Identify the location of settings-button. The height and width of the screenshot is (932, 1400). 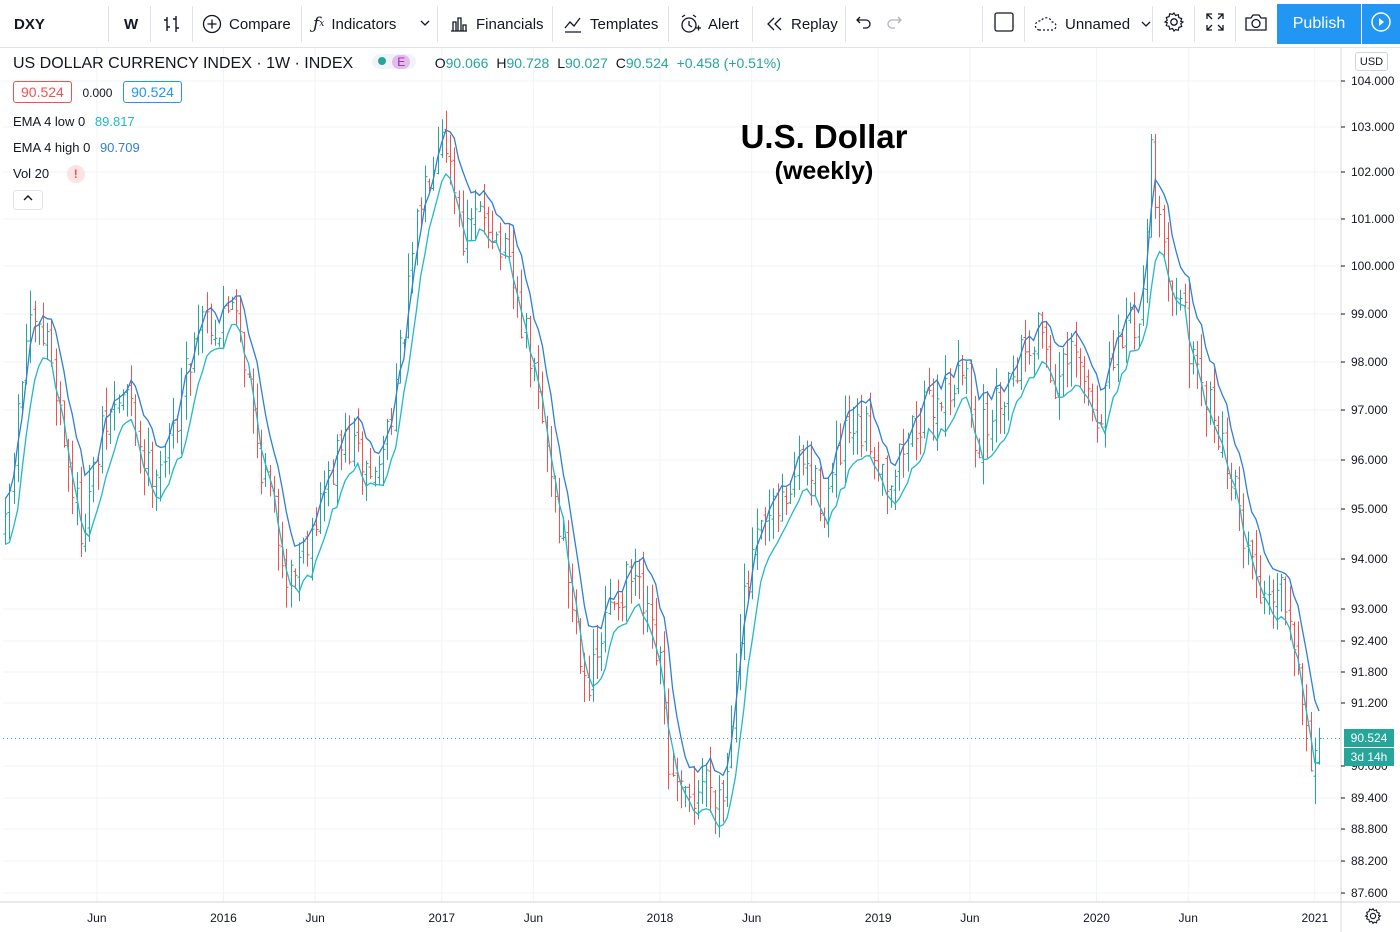
(1174, 24).